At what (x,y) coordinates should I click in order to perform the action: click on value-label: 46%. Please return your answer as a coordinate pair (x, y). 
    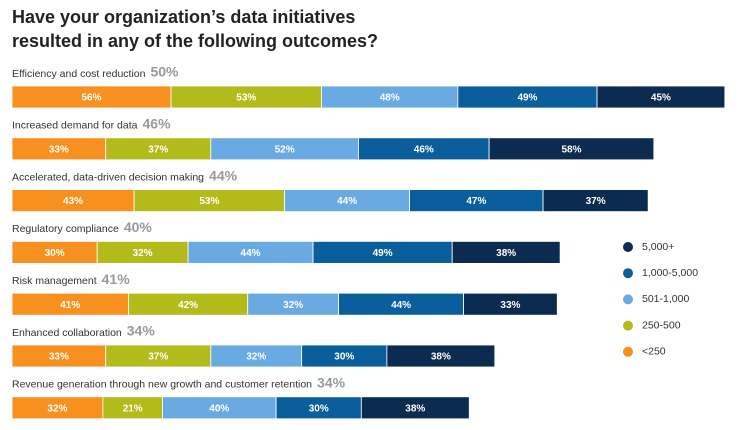
    Looking at the image, I should click on (424, 149).